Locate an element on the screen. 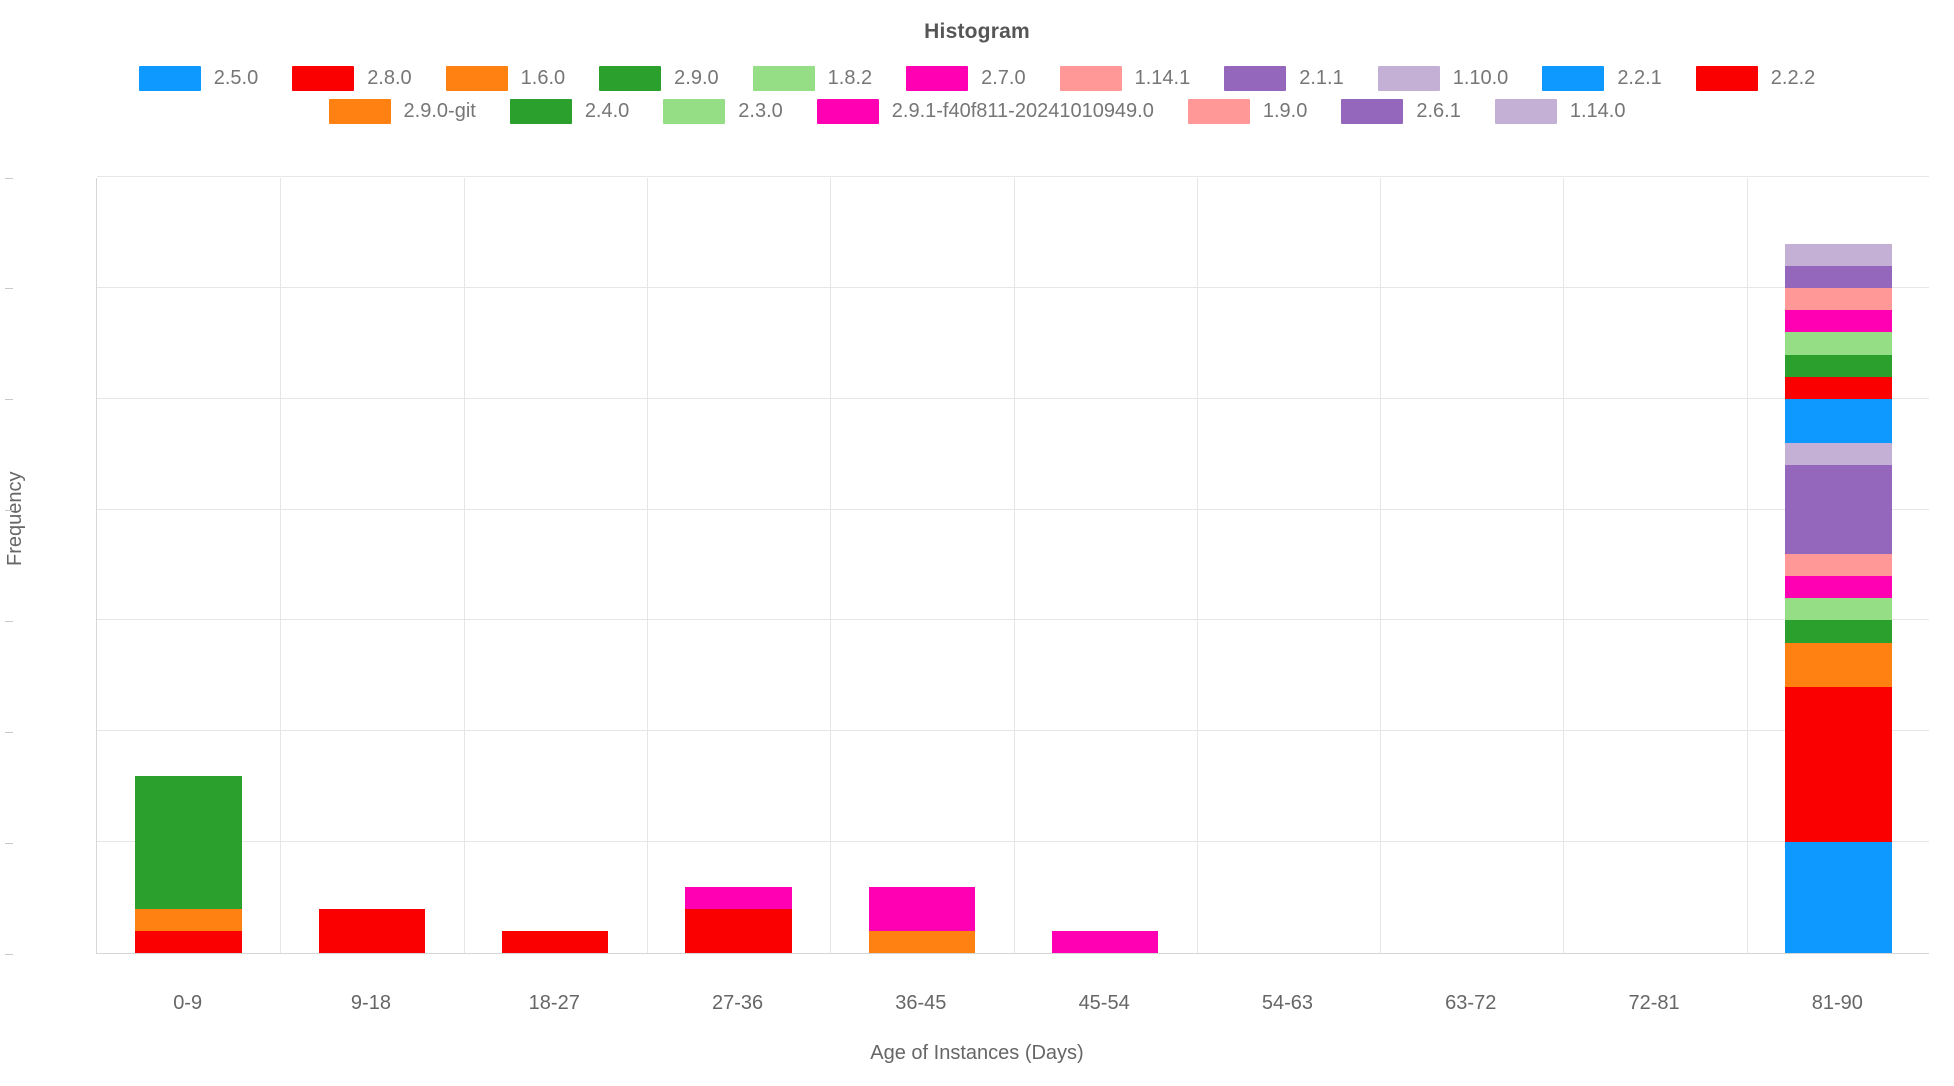 This screenshot has width=1954, height=1086. legend-item-2.2.1: 2.2.1 is located at coordinates (1602, 78).